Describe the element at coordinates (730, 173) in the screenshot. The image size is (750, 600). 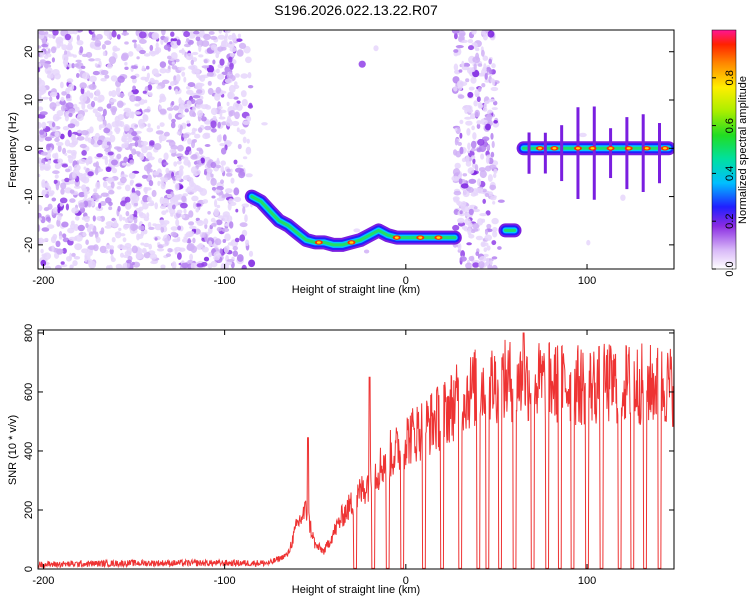
I see `colorbar-tick-label: 0.4` at that location.